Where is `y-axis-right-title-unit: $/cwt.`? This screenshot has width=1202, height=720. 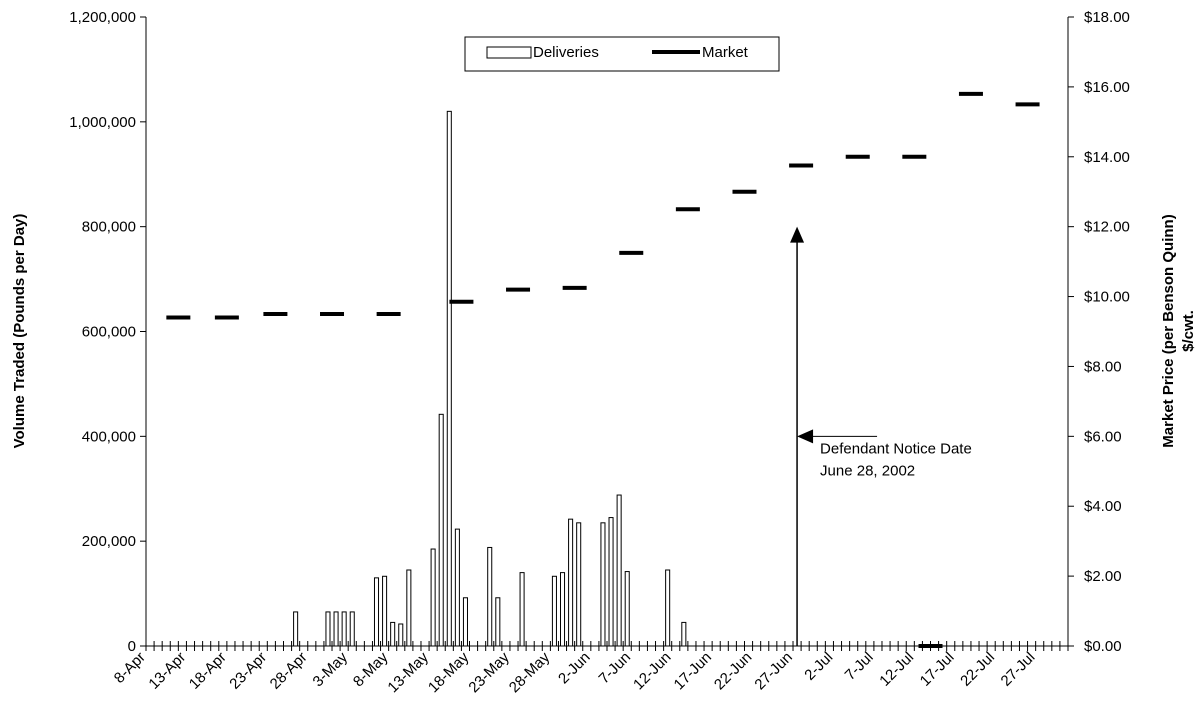 y-axis-right-title-unit: $/cwt. is located at coordinates (1188, 331).